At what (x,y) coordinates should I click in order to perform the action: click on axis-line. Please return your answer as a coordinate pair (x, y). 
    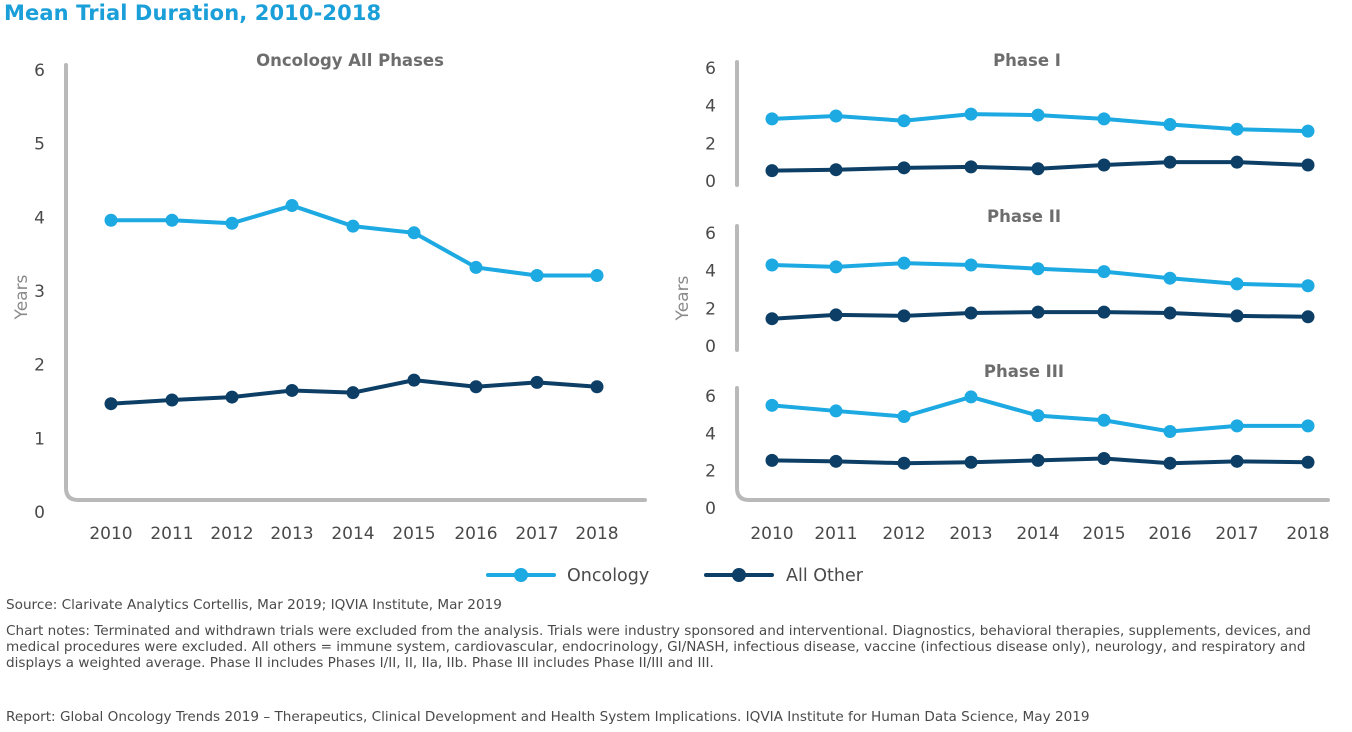
    Looking at the image, I should click on (1032, 444).